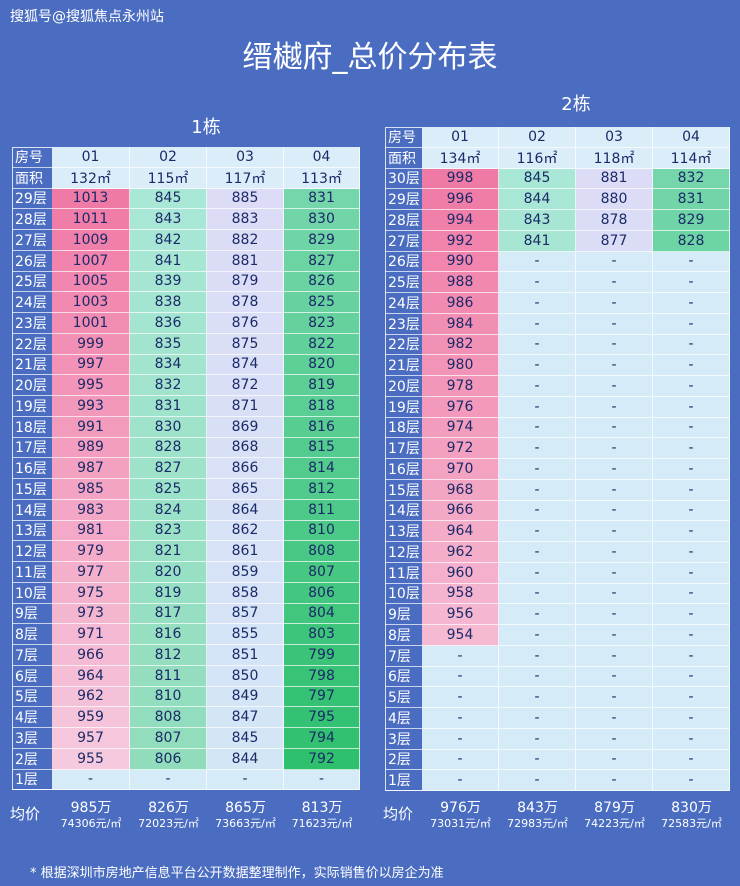  What do you see at coordinates (168, 344) in the screenshot?
I see `price-cell: 835` at bounding box center [168, 344].